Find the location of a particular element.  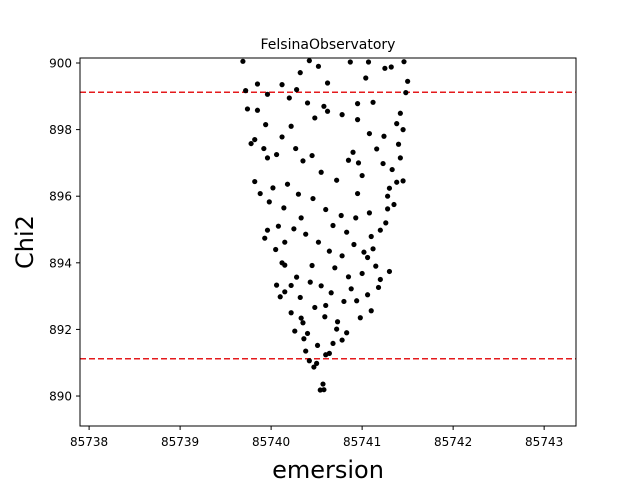

y-tick-label: 896 is located at coordinates (60, 197).